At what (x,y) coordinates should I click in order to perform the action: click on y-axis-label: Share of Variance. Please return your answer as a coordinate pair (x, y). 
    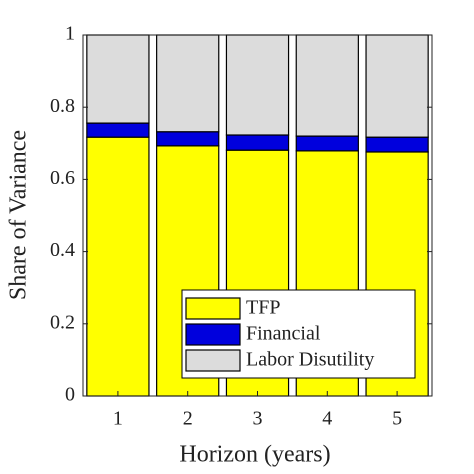
    Looking at the image, I should click on (19, 215).